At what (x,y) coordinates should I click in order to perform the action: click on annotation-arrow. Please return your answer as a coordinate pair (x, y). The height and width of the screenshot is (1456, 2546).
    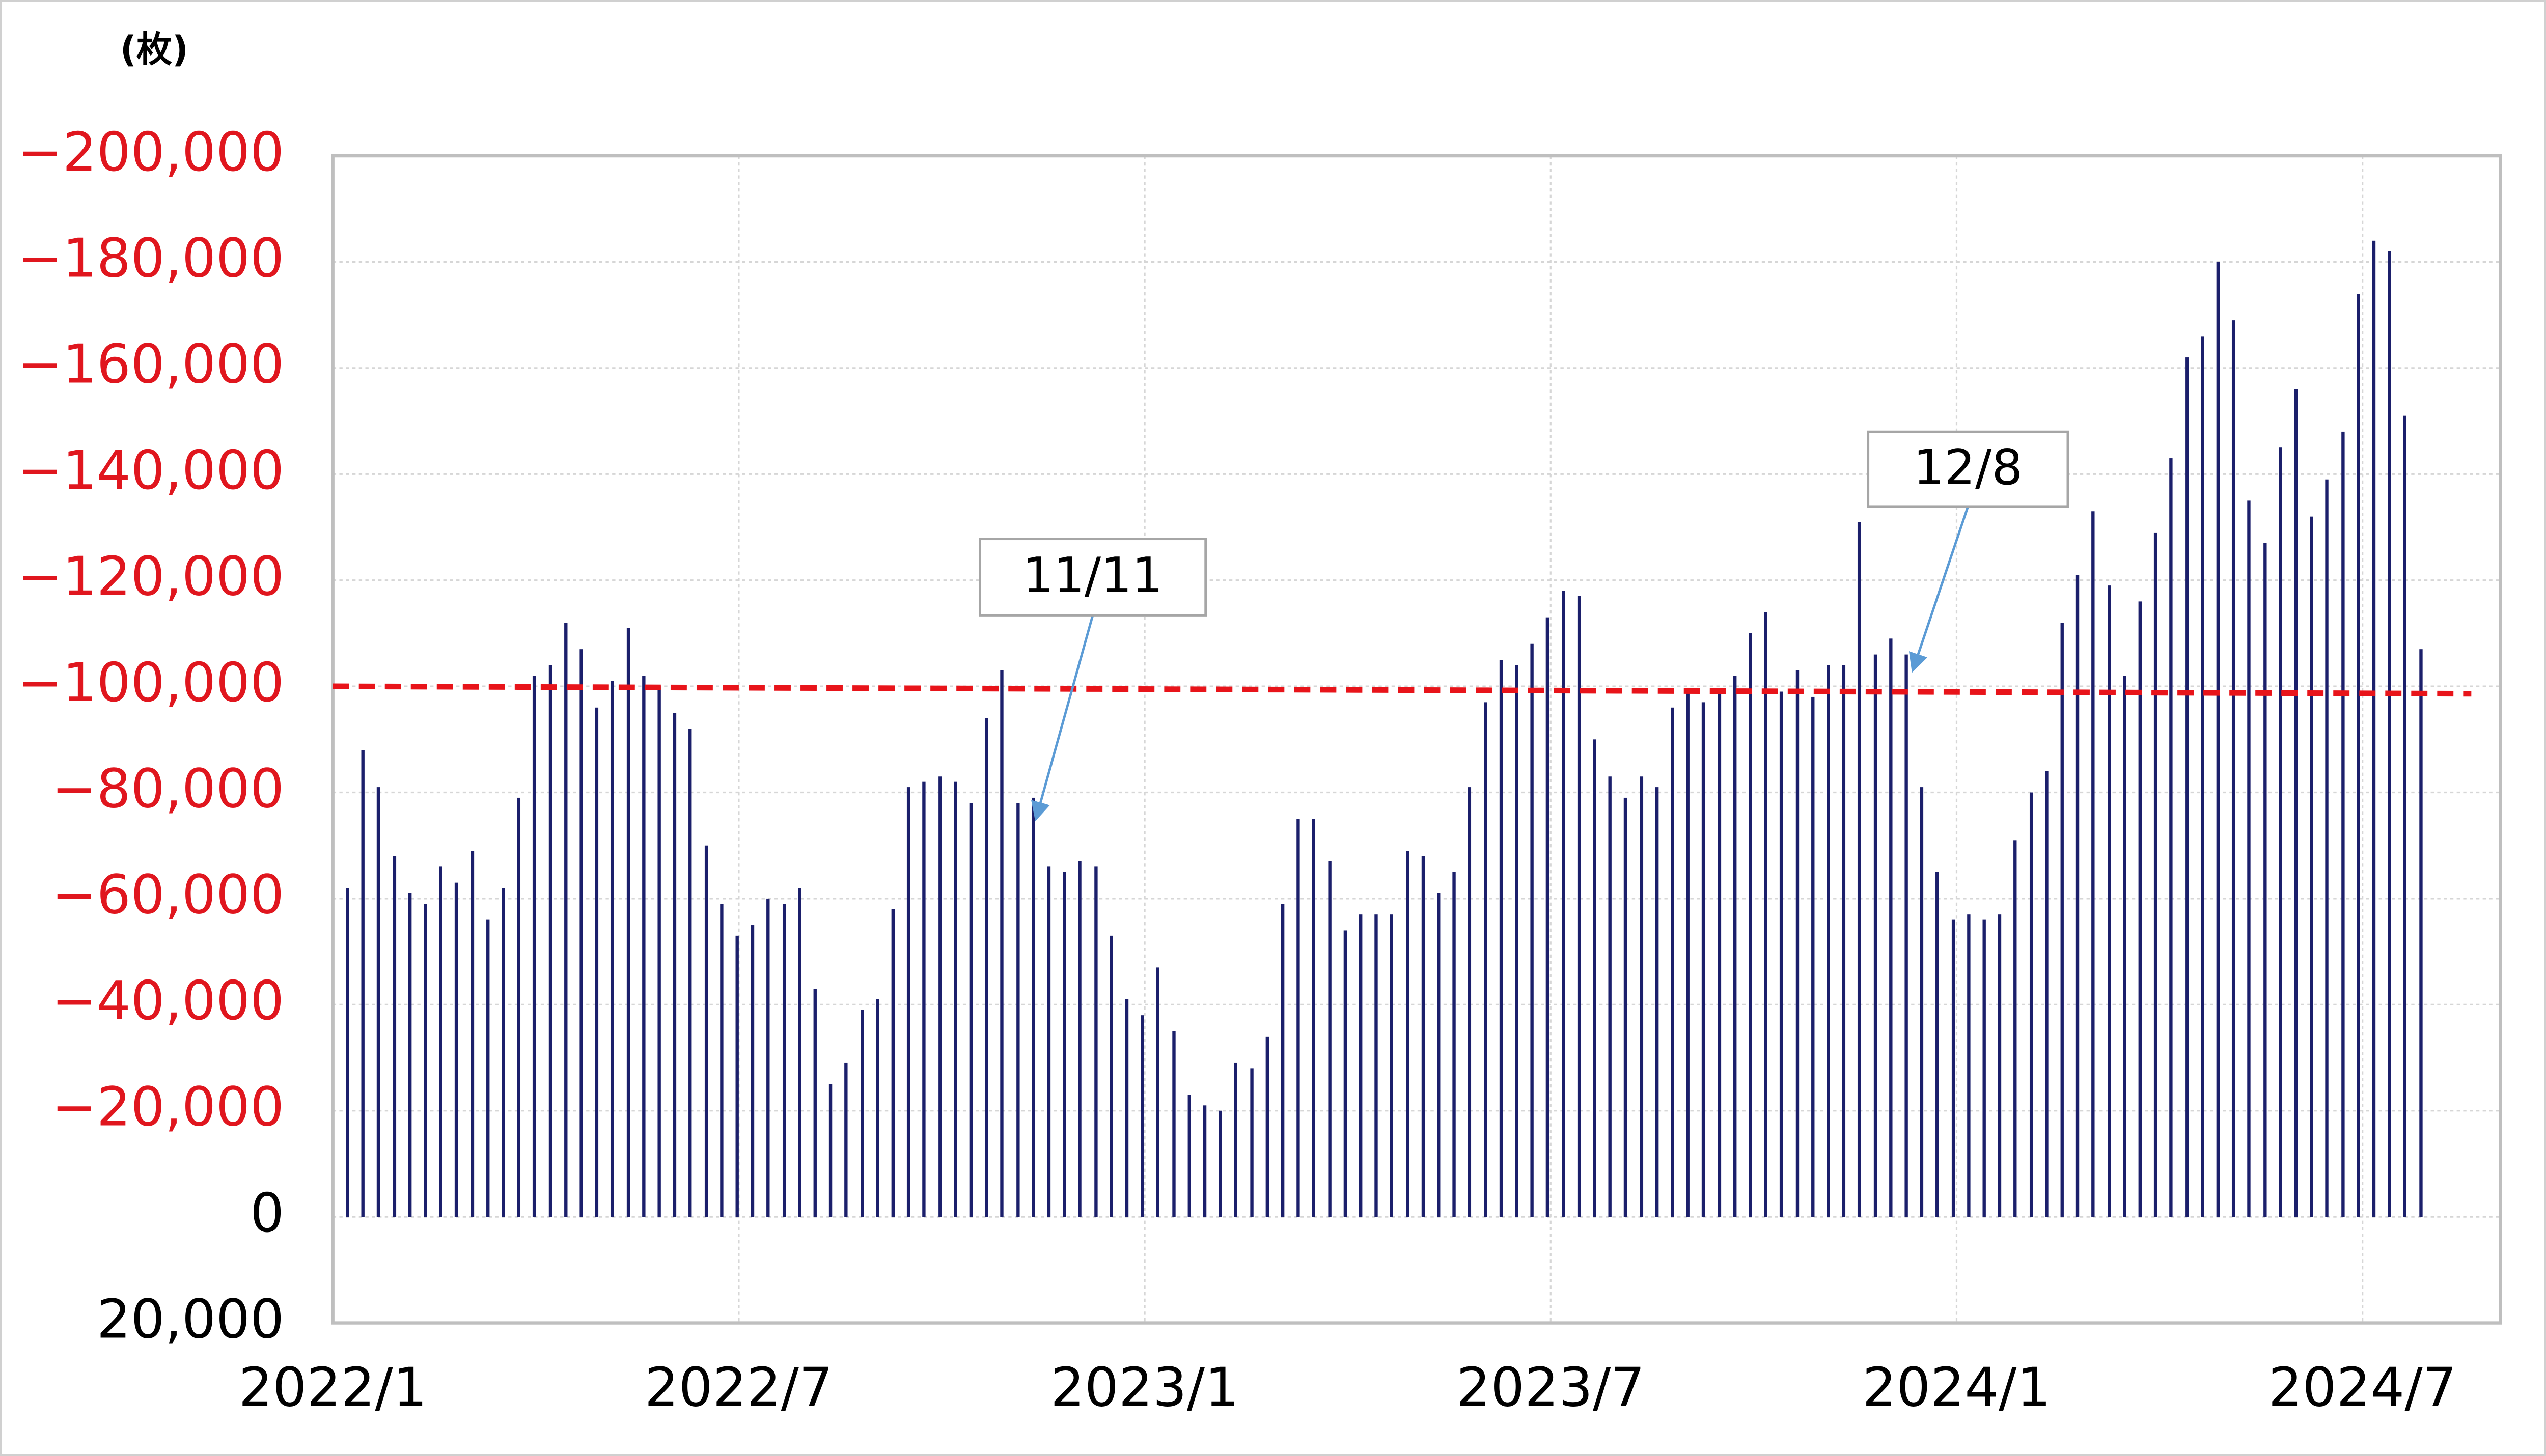
    Looking at the image, I should click on (1062, 718).